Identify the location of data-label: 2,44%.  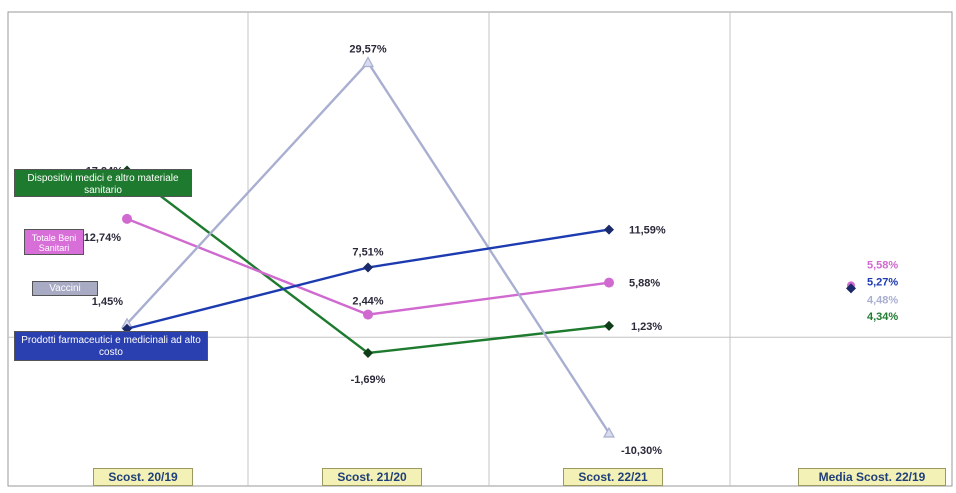
(367, 302).